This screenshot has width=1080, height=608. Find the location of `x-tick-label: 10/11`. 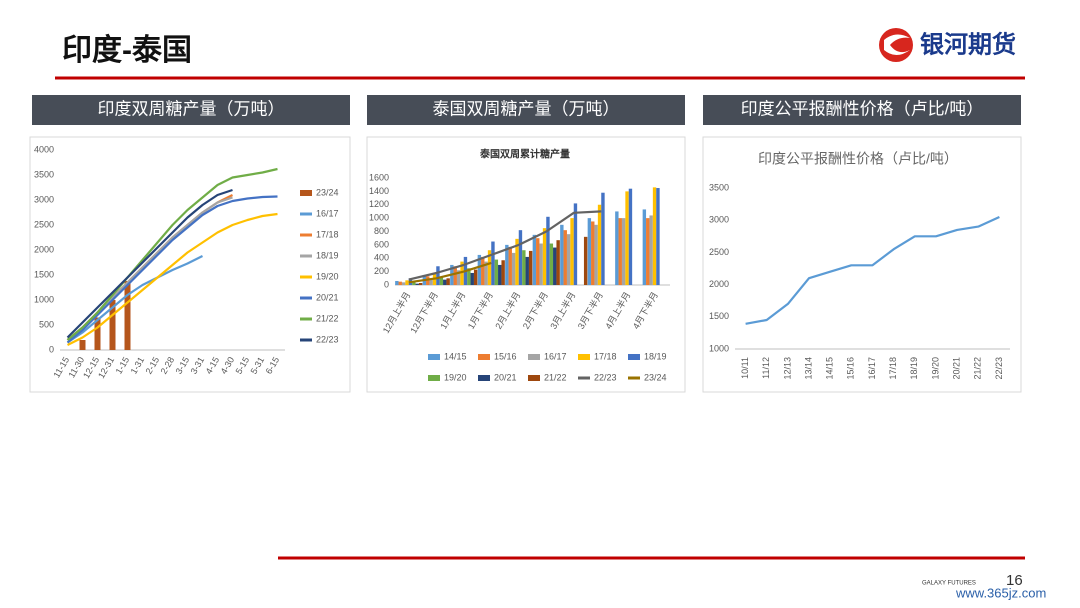

x-tick-label: 10/11 is located at coordinates (745, 368).